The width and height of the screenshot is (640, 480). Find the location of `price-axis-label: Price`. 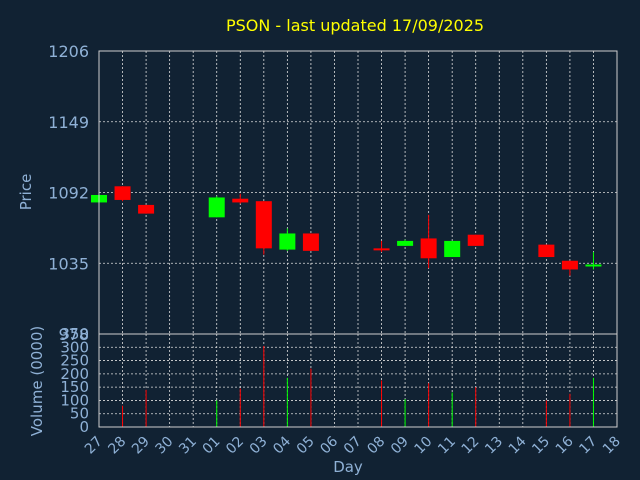

price-axis-label: Price is located at coordinates (26, 192).